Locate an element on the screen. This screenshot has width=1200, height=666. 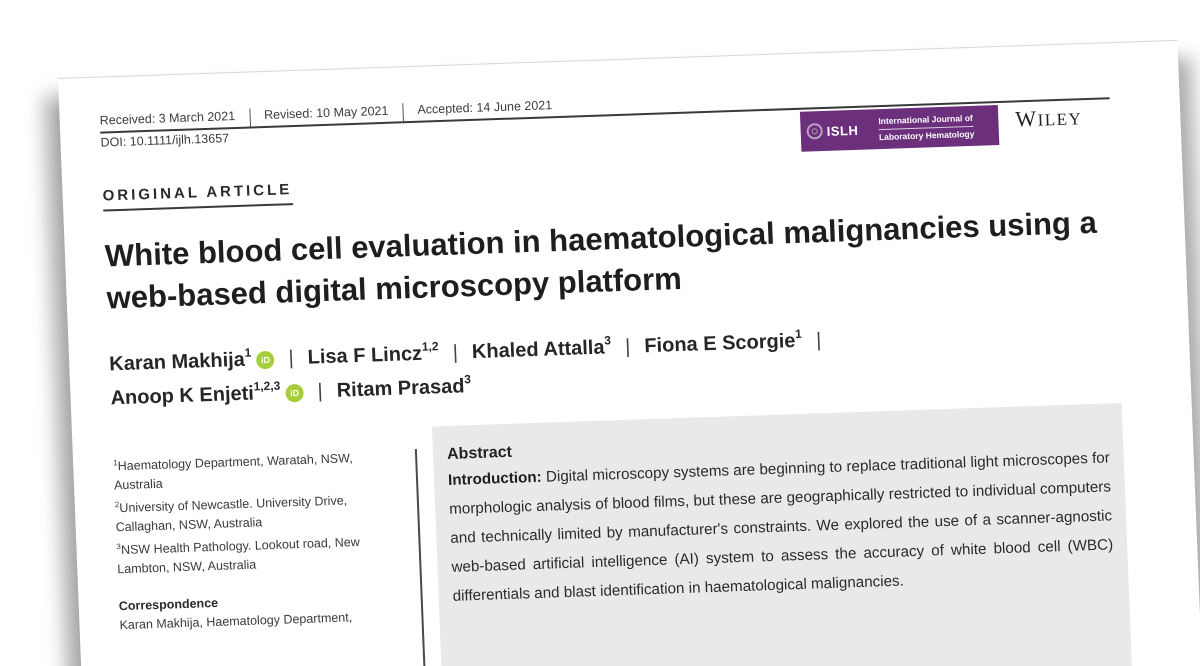
column-divider is located at coordinates (423, 557).